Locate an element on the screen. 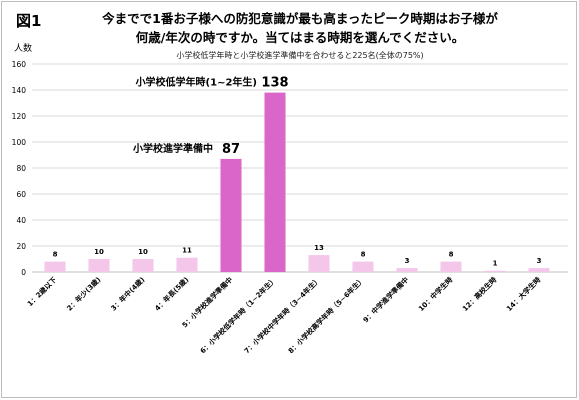 This screenshot has height=400, width=579. x-tick-label: 3：年中(4歳) is located at coordinates (128, 294).